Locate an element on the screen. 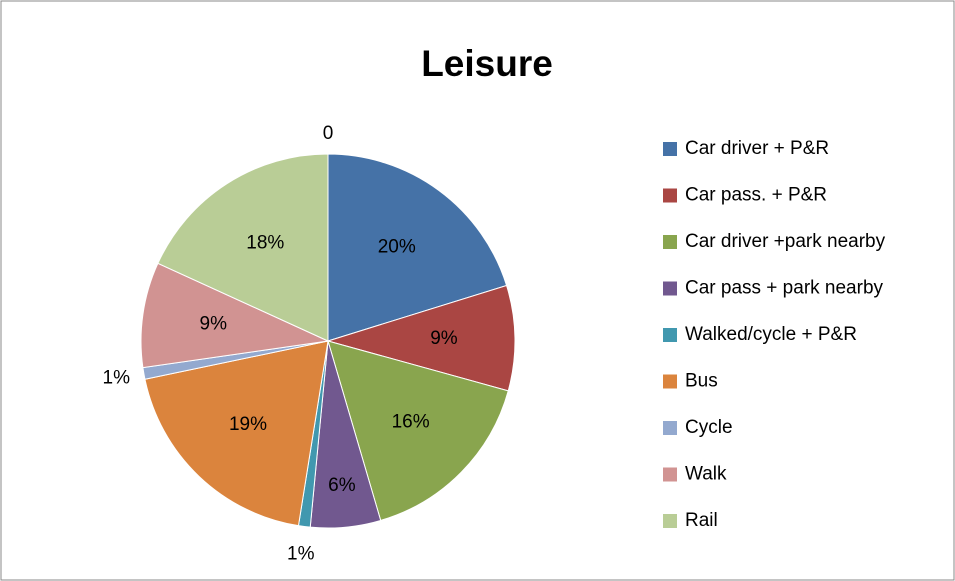 This screenshot has height=581, width=955. data-label: 20% is located at coordinates (397, 247).